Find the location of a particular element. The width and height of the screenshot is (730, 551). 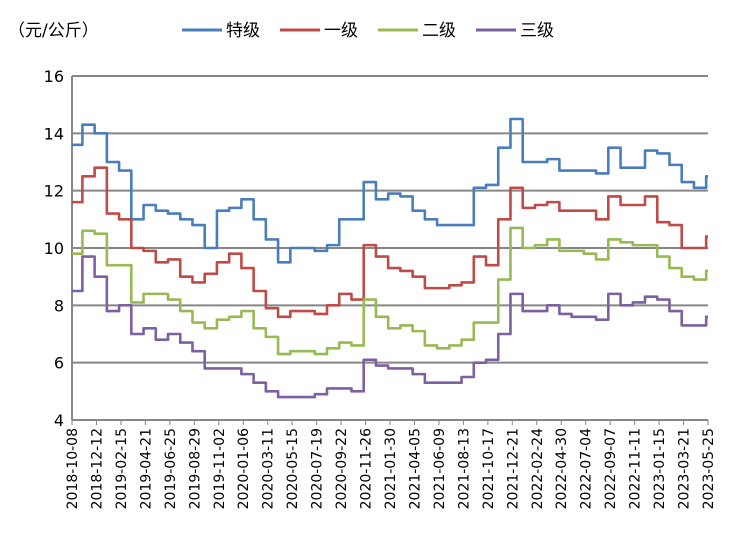

y-tick-label: 4 is located at coordinates (59, 420).